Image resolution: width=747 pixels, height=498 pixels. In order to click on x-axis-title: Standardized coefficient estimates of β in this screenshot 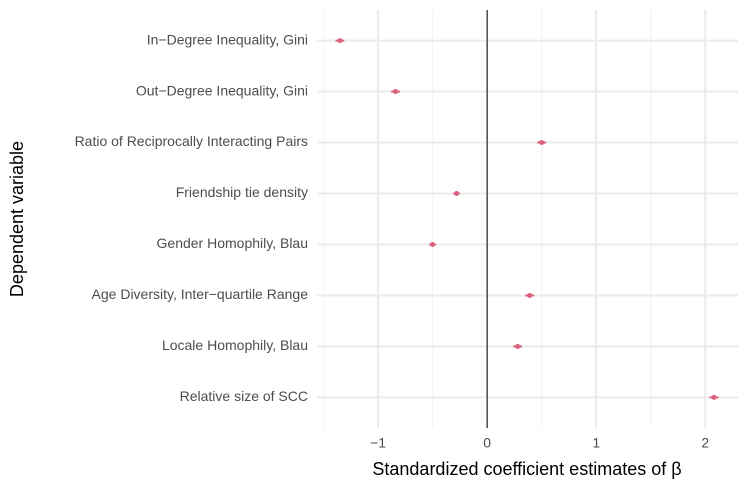, I will do `click(526, 469)`.